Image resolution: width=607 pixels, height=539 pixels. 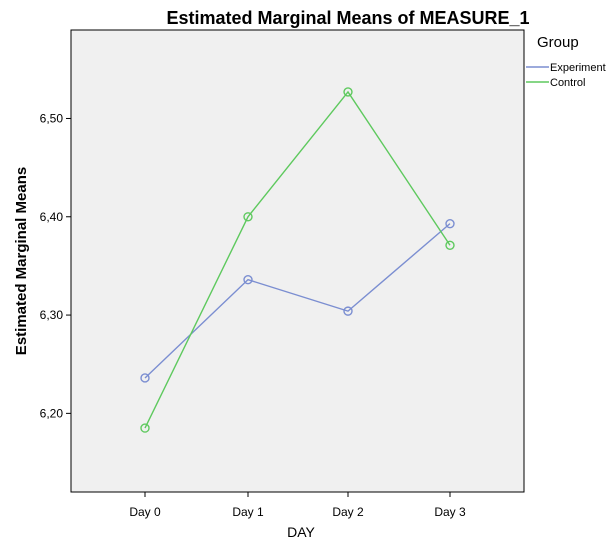 I want to click on legend: Group Experiment Control, so click(x=566, y=61).